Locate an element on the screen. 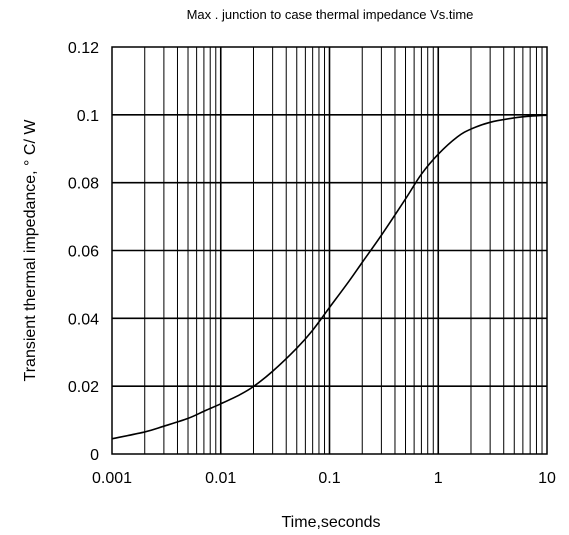  y-tick-label: 0.04 is located at coordinates (83, 319).